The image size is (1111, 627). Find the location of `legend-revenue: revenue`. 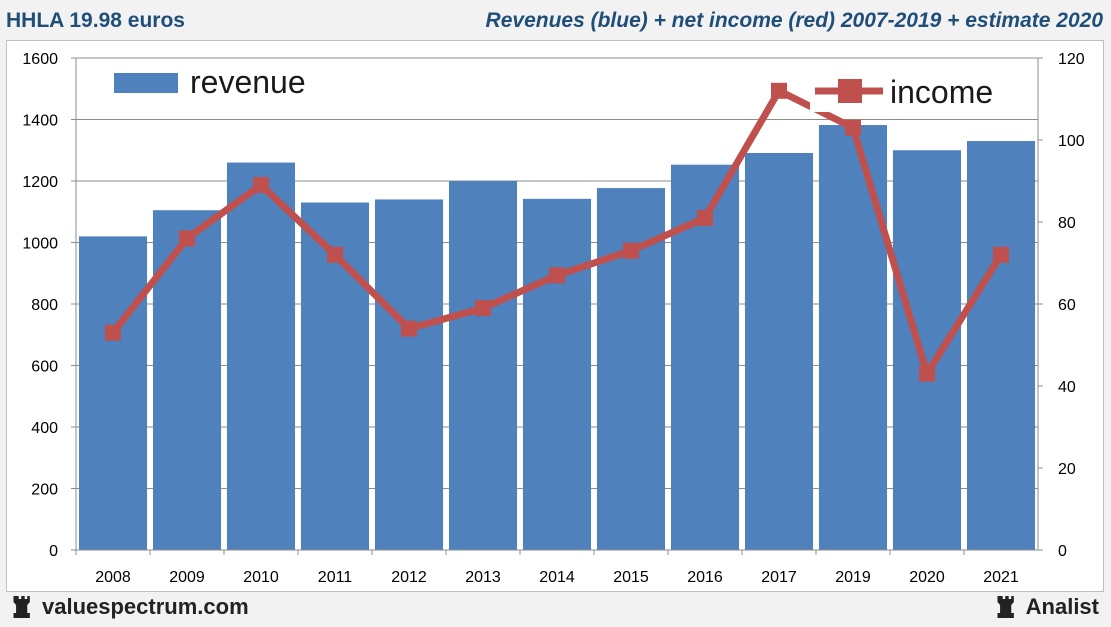

legend-revenue: revenue is located at coordinates (210, 82).